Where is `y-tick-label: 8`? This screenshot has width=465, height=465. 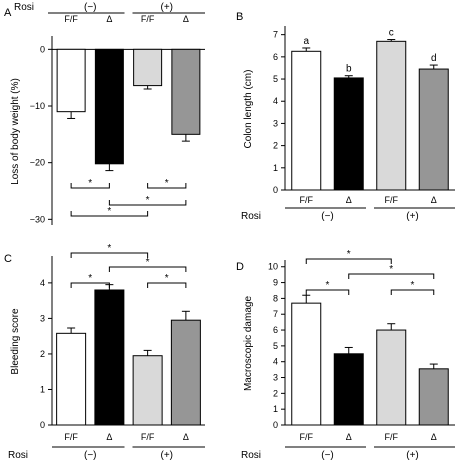 y-tick-label: 8 is located at coordinates (275, 298).